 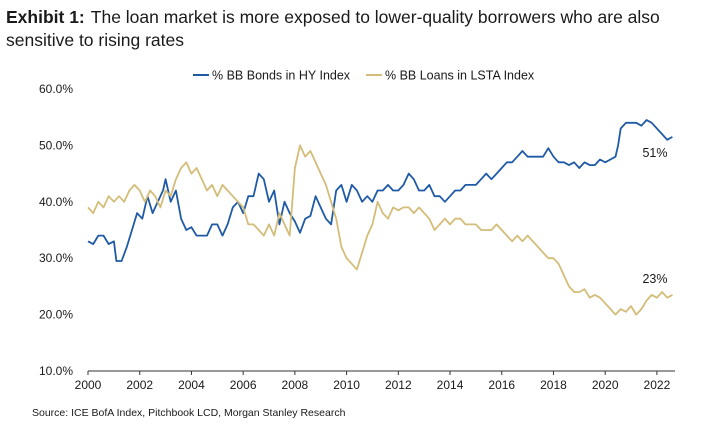 I want to click on x-tick-label: 2004, so click(x=191, y=385).